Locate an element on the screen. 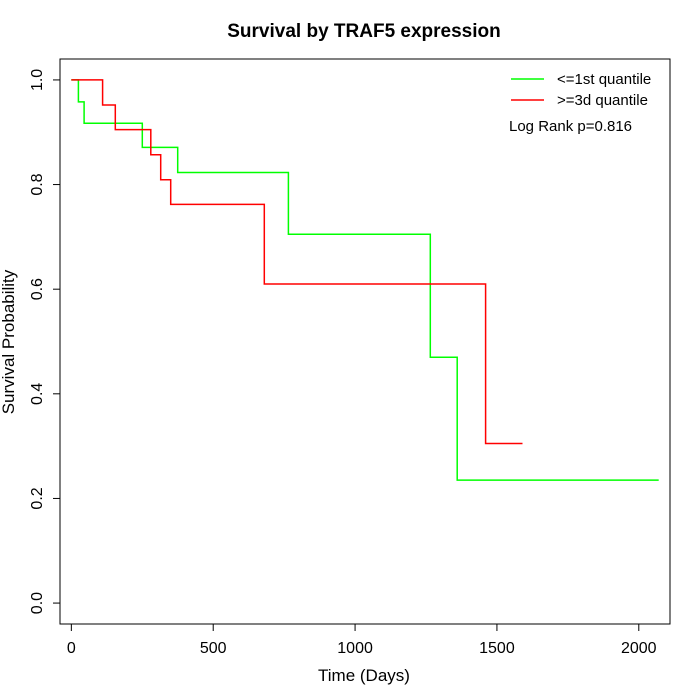  legend-label-2: >=3d quantile is located at coordinates (602, 100).